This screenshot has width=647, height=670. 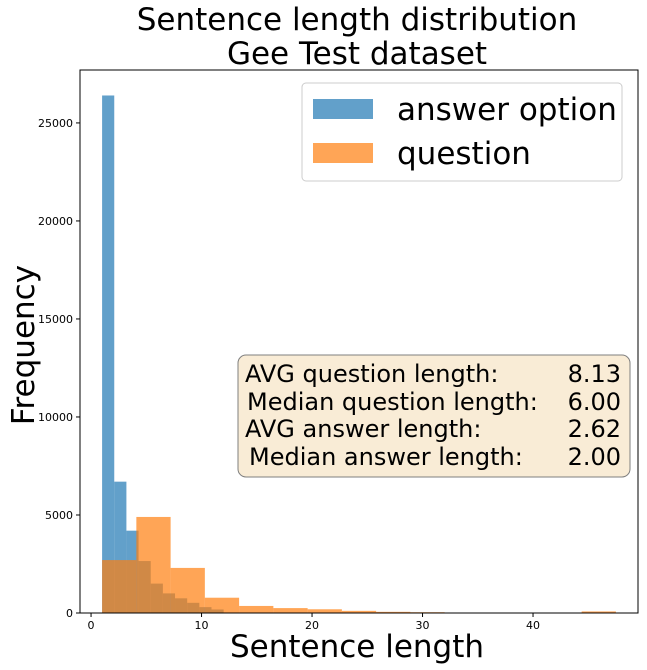 What do you see at coordinates (594, 457) in the screenshot?
I see `stats-value-median-answer: 2.00` at bounding box center [594, 457].